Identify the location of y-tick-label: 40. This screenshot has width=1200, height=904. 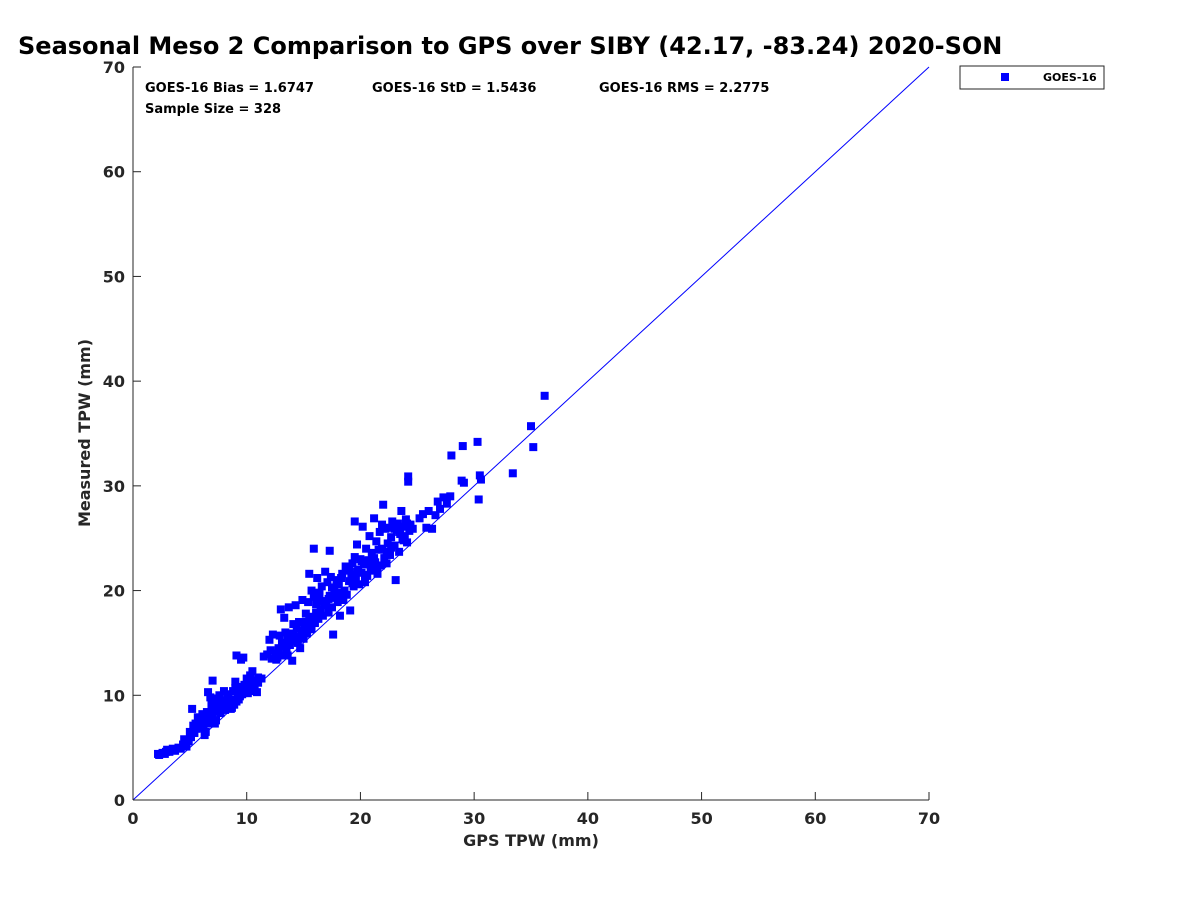
(114, 381).